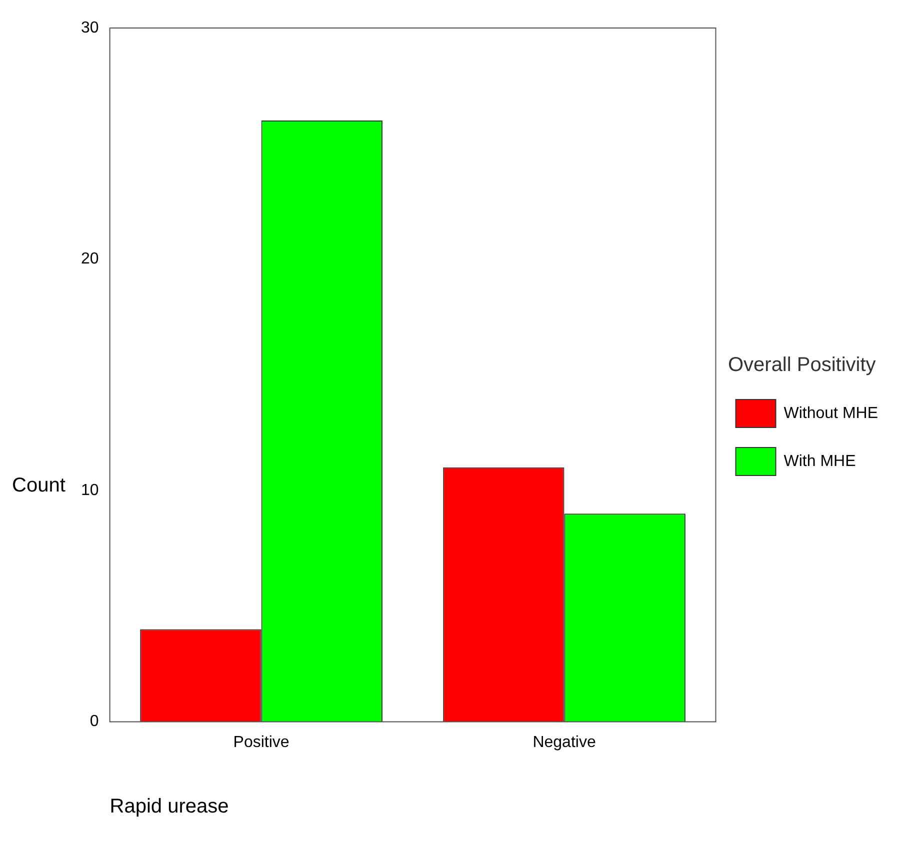 This screenshot has height=844, width=910. What do you see at coordinates (802, 365) in the screenshot?
I see `legend-title: Overall Positivity` at bounding box center [802, 365].